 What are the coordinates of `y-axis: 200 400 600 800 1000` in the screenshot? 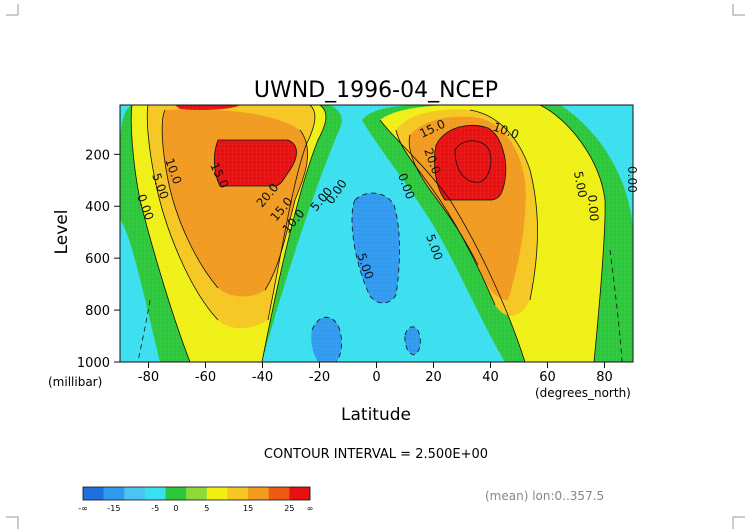 It's located at (98, 259).